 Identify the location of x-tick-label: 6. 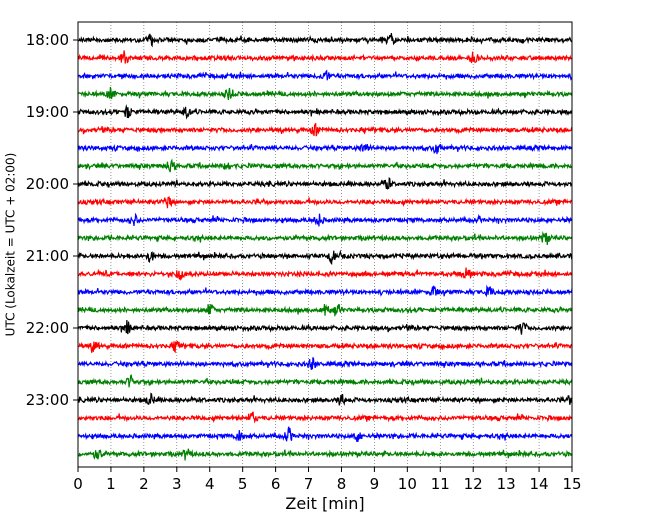
(276, 484).